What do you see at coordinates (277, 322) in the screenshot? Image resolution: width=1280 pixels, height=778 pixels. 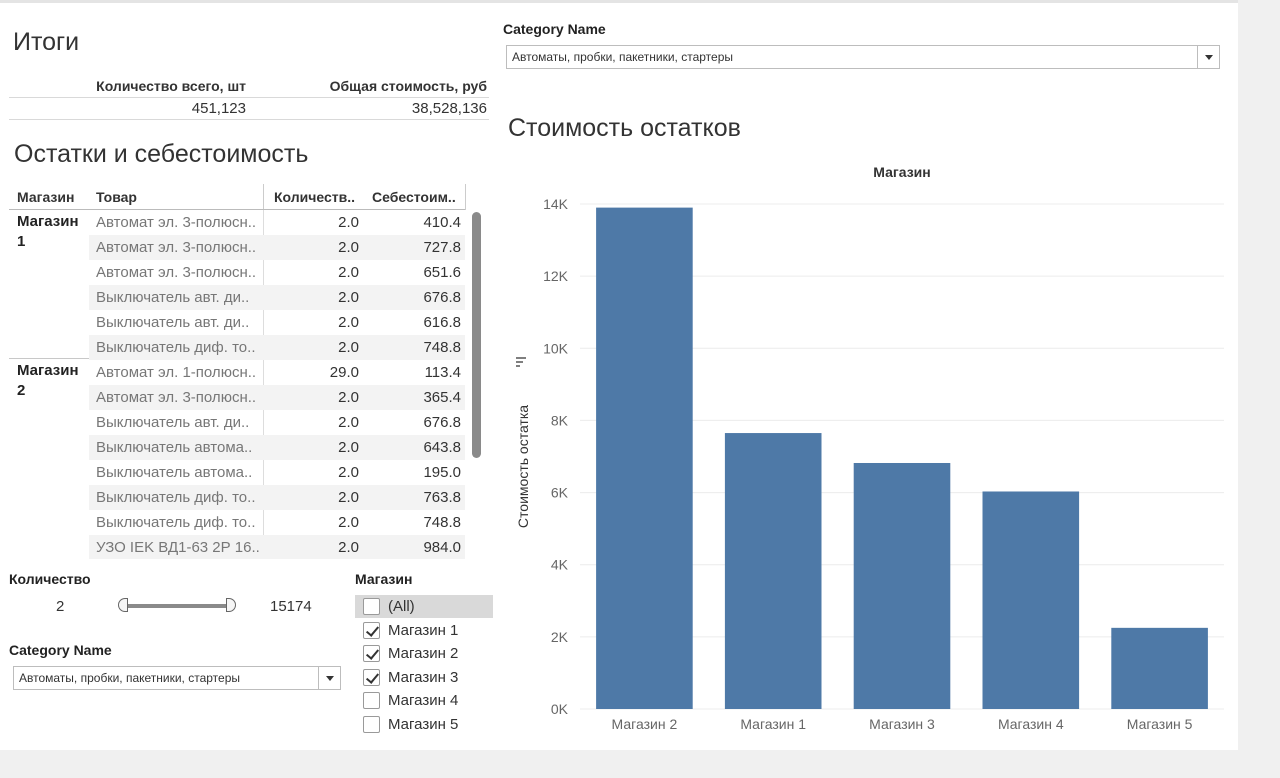 I see `table-row: Выключатель авт. ди.. 2.0 616.8` at bounding box center [277, 322].